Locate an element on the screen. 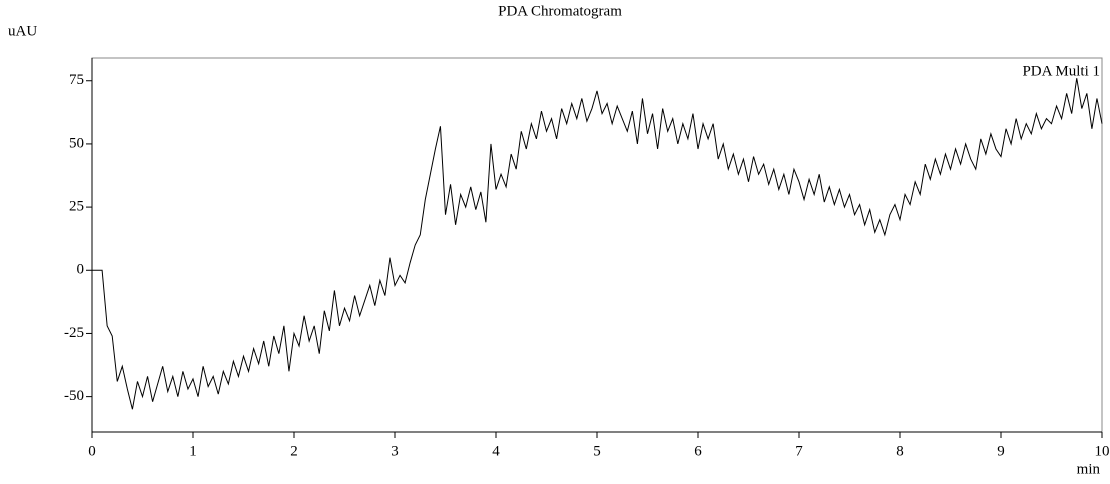 The image size is (1110, 484). y-tick-label: 75 is located at coordinates (76, 80).